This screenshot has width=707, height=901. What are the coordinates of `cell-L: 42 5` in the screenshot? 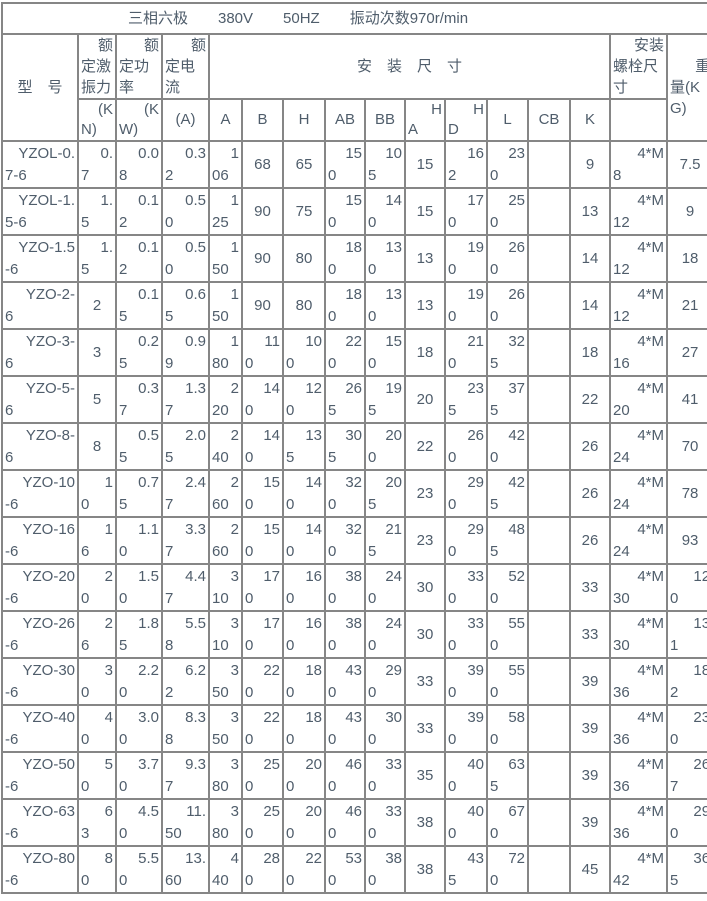 It's located at (507, 493).